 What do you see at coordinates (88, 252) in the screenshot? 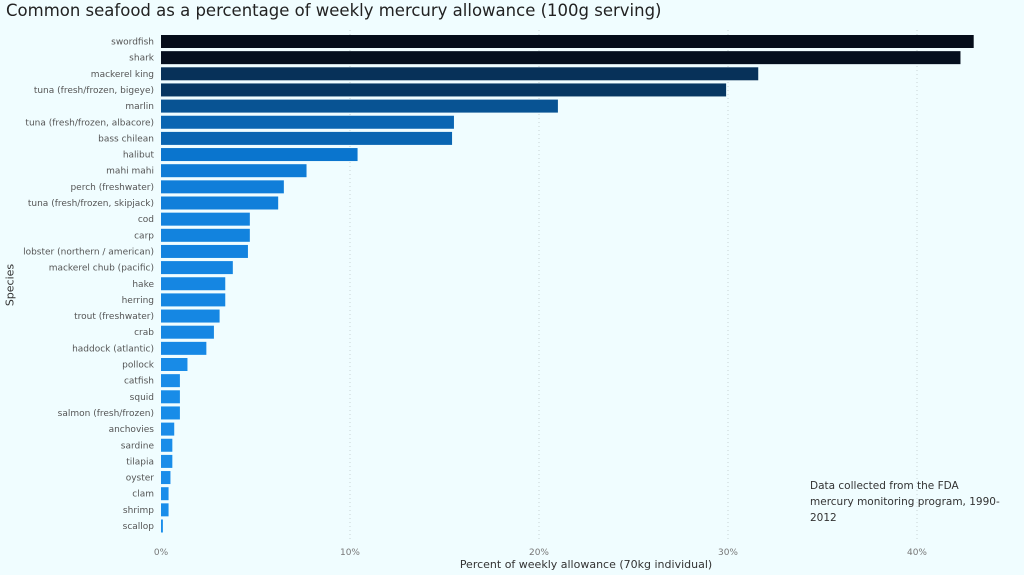
I see `category-label: lobster (northern / american)` at bounding box center [88, 252].